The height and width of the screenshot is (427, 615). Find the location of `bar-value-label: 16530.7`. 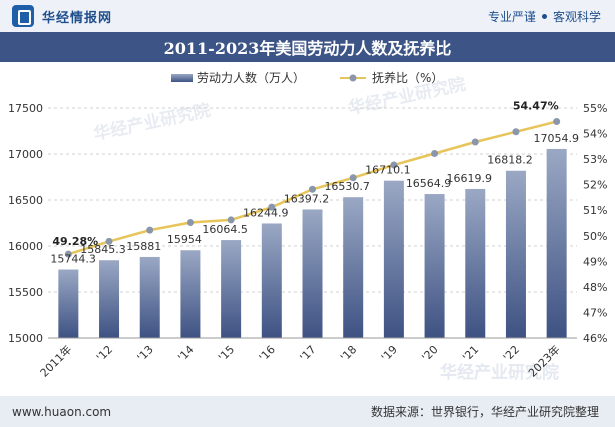

bar-value-label: 16530.7 is located at coordinates (347, 186).